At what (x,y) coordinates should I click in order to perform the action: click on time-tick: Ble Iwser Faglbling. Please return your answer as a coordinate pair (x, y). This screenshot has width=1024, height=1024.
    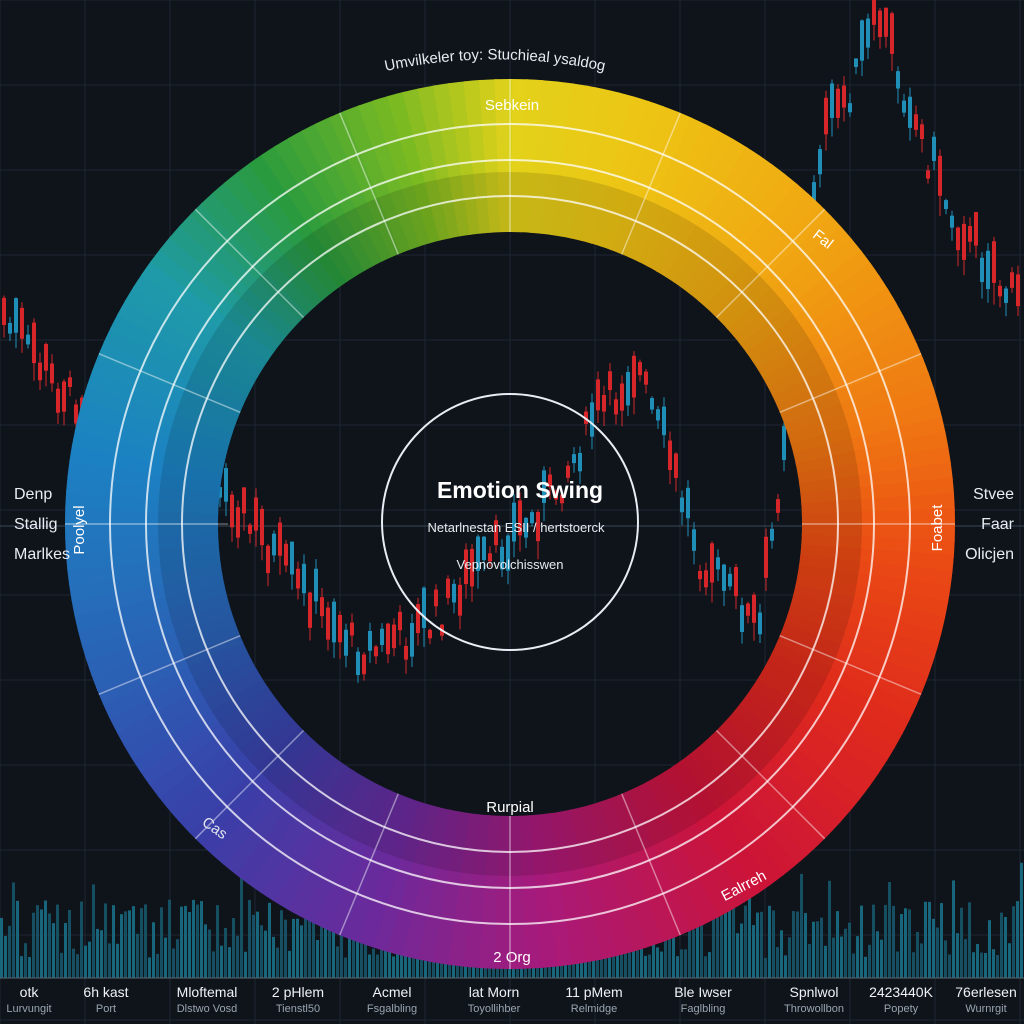
    Looking at the image, I should click on (703, 999).